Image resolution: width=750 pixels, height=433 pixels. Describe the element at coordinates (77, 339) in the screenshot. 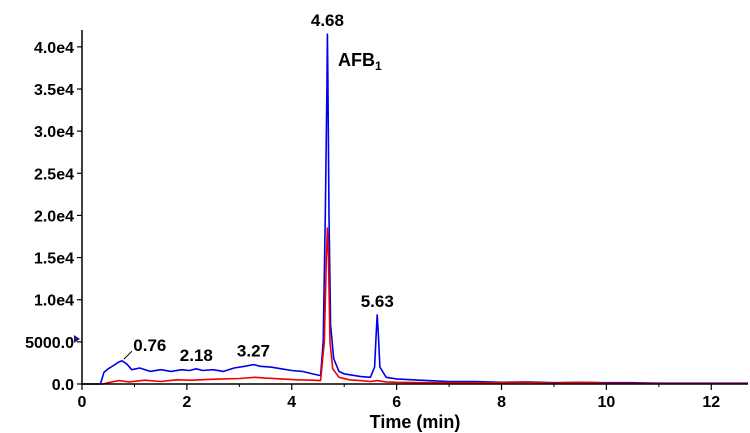

I see `baseline-marker-icon` at that location.